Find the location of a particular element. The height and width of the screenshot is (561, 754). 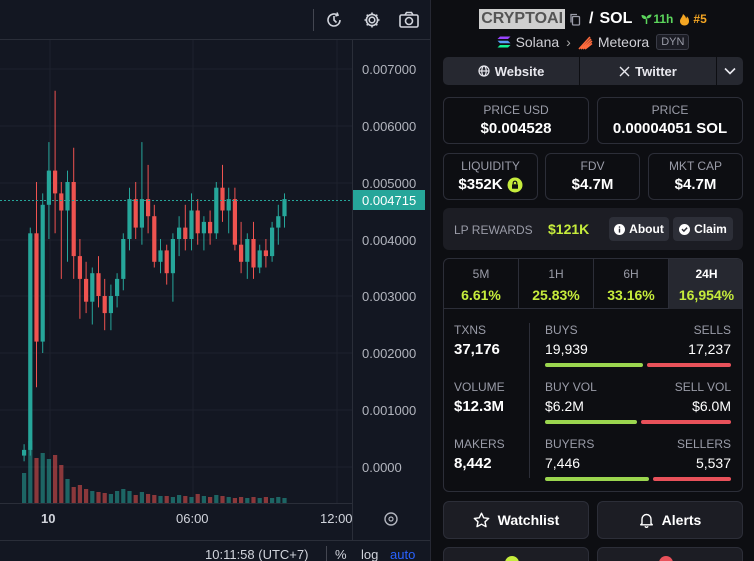

market-cap-card: MKT CAP $4.7M is located at coordinates (695, 176).